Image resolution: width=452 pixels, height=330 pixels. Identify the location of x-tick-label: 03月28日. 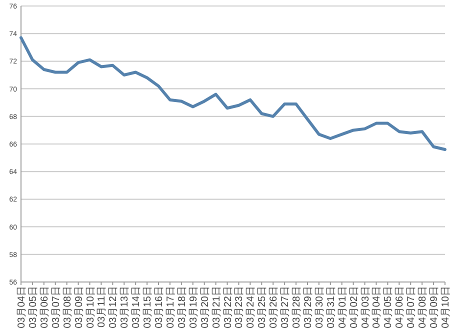
(297, 307).